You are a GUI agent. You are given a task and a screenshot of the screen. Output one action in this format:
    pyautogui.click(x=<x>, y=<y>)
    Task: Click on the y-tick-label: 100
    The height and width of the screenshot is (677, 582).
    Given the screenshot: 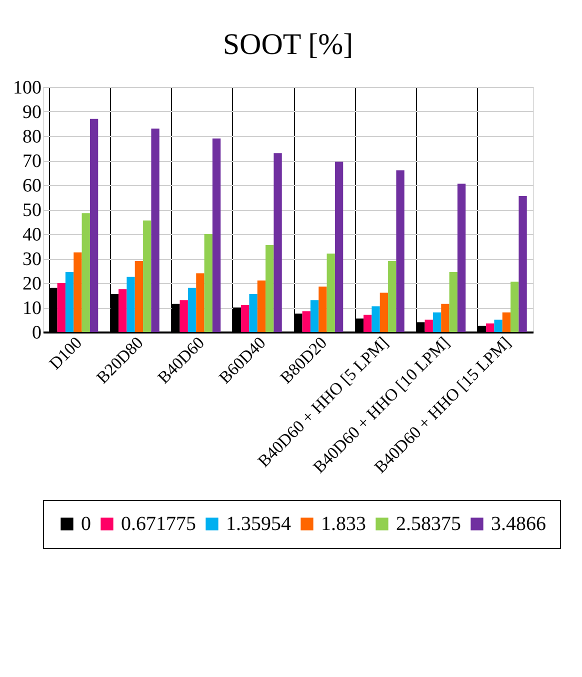 What is the action you would take?
    pyautogui.click(x=27, y=88)
    